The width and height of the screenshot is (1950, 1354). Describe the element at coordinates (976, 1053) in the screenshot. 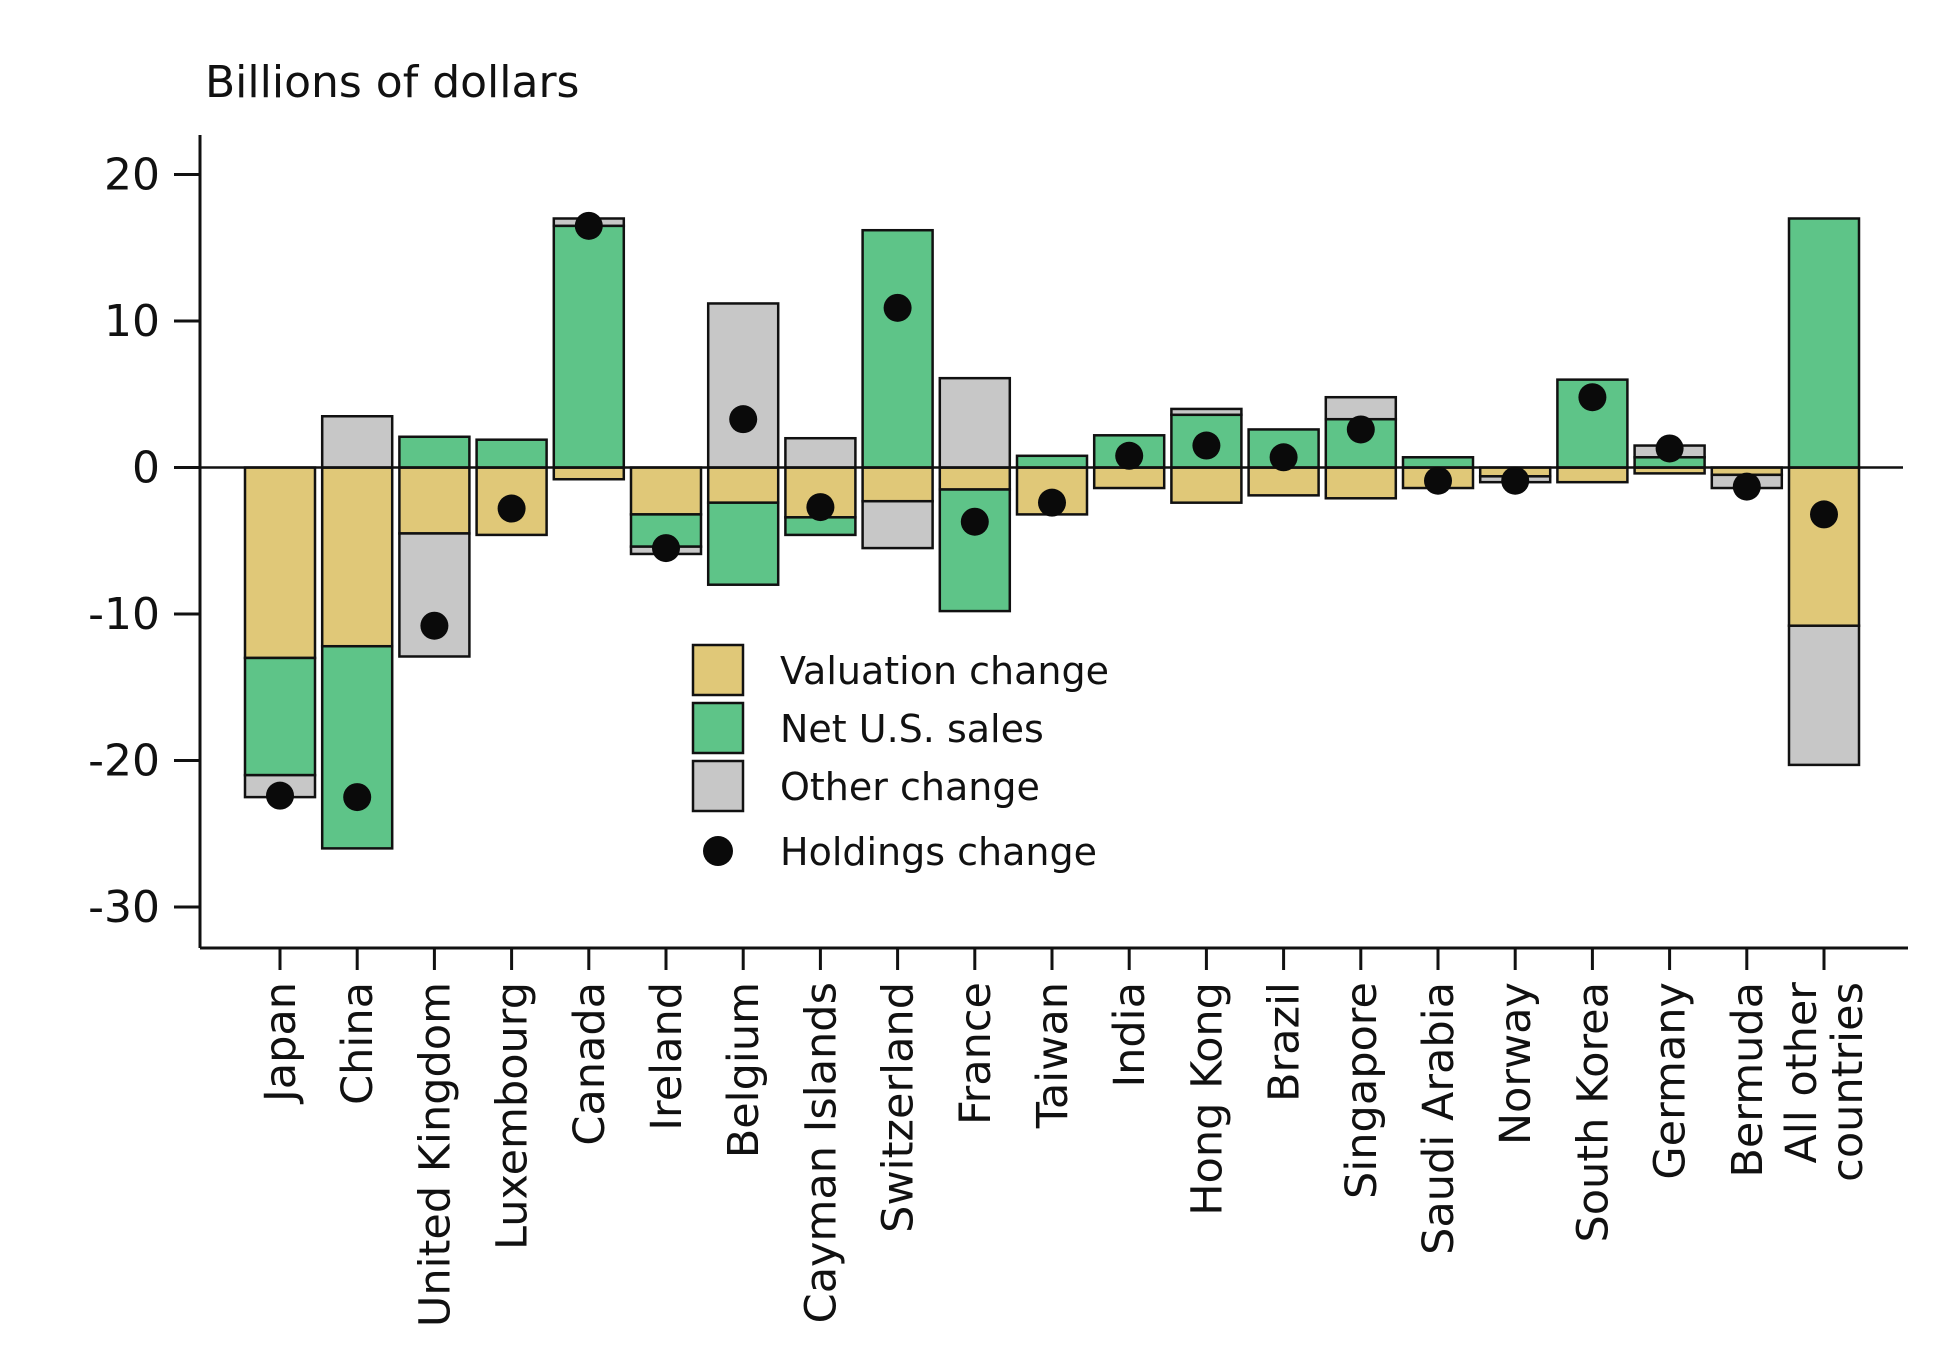

I see `x-category-label: France` at that location.